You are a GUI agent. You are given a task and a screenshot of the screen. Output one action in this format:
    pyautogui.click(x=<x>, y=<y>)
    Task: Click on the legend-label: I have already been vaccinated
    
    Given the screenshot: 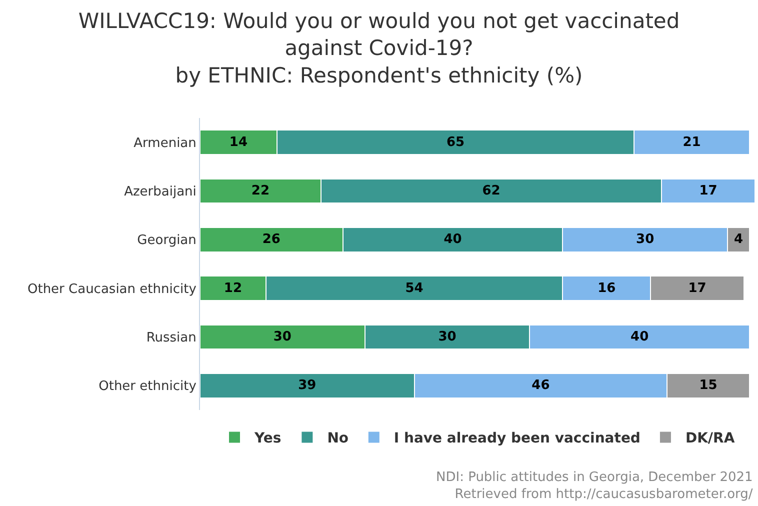 What is the action you would take?
    pyautogui.click(x=517, y=438)
    